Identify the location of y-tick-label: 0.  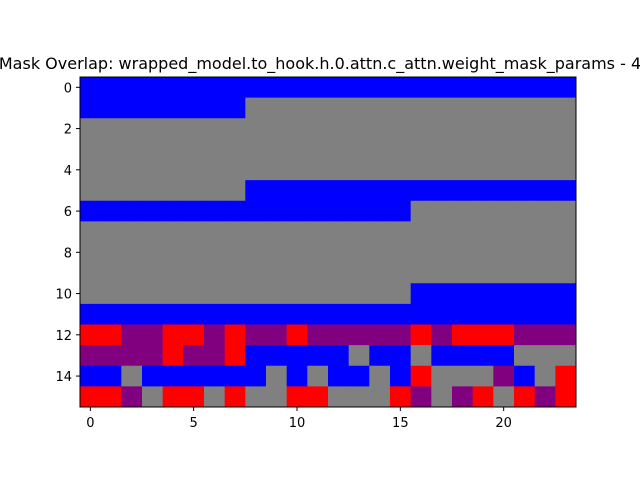
(68, 88).